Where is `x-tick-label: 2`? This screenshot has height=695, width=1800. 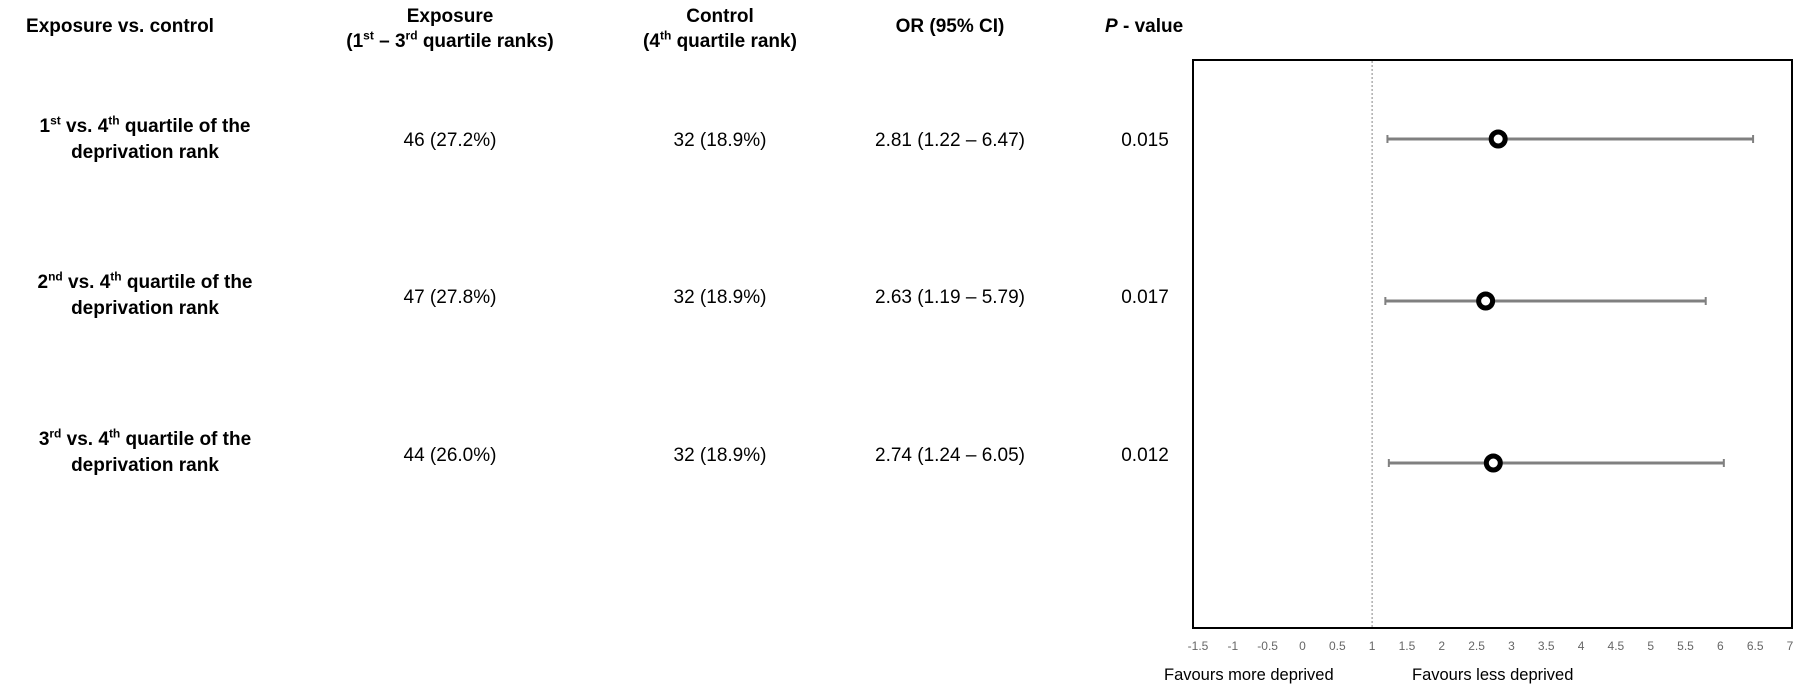
x-tick-label: 2 is located at coordinates (1441, 646).